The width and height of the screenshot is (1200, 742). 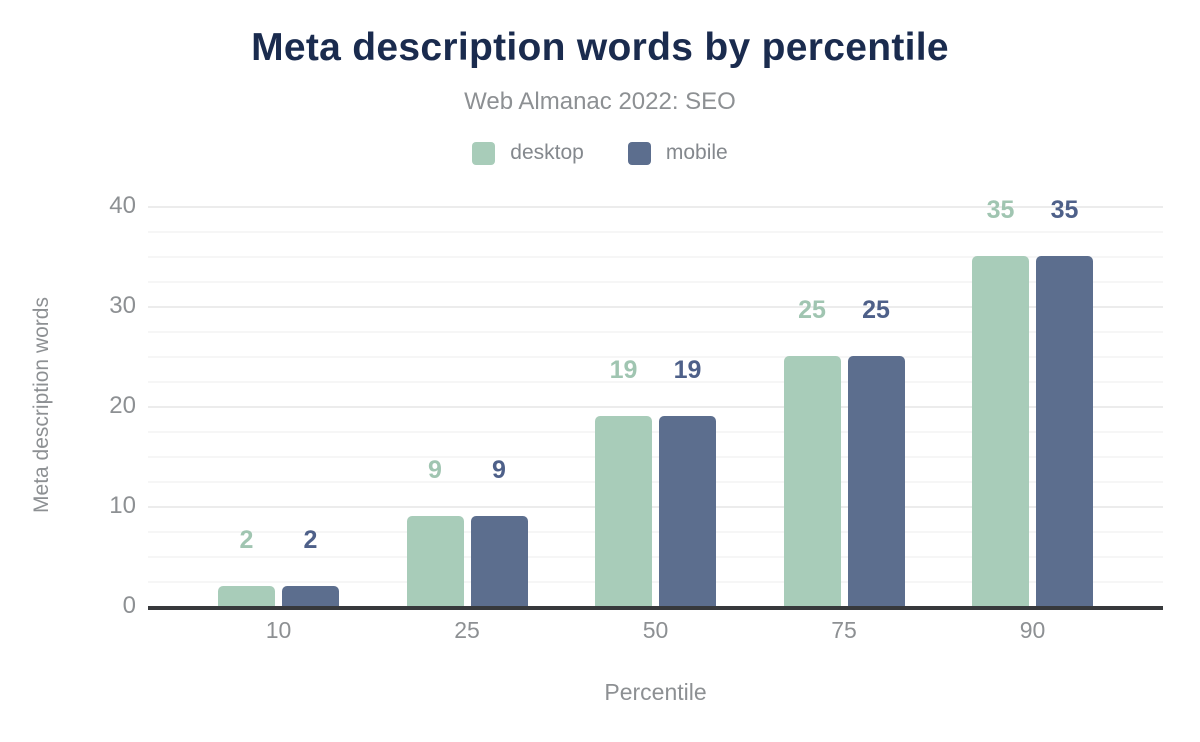 I want to click on x-tick-label-75: 75, so click(x=844, y=630).